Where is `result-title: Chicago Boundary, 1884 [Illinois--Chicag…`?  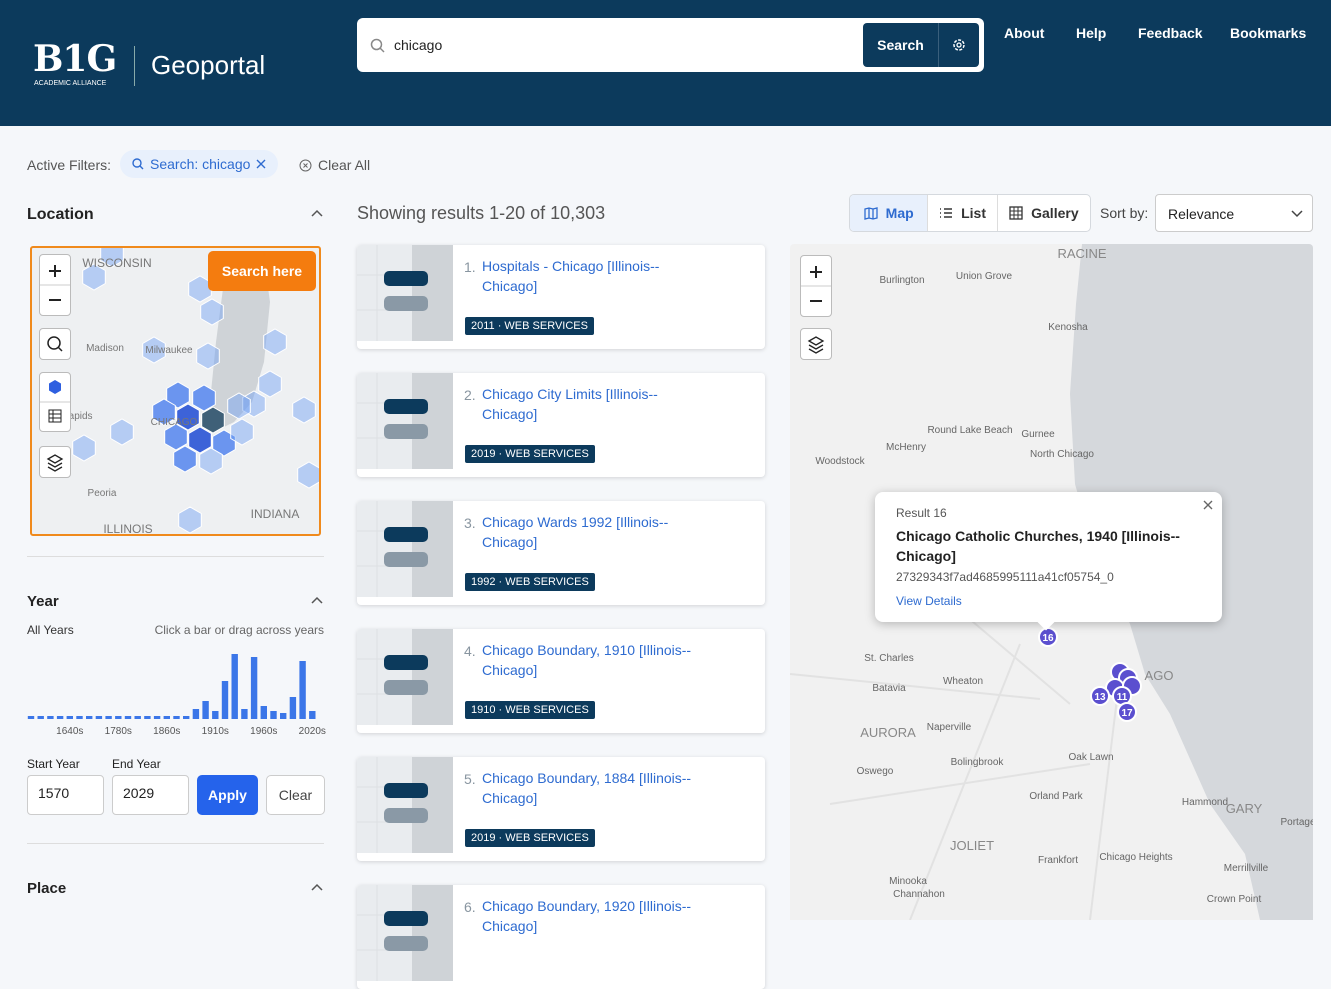
result-title: Chicago Boundary, 1884 [Illinois--Chicag… is located at coordinates (587, 788).